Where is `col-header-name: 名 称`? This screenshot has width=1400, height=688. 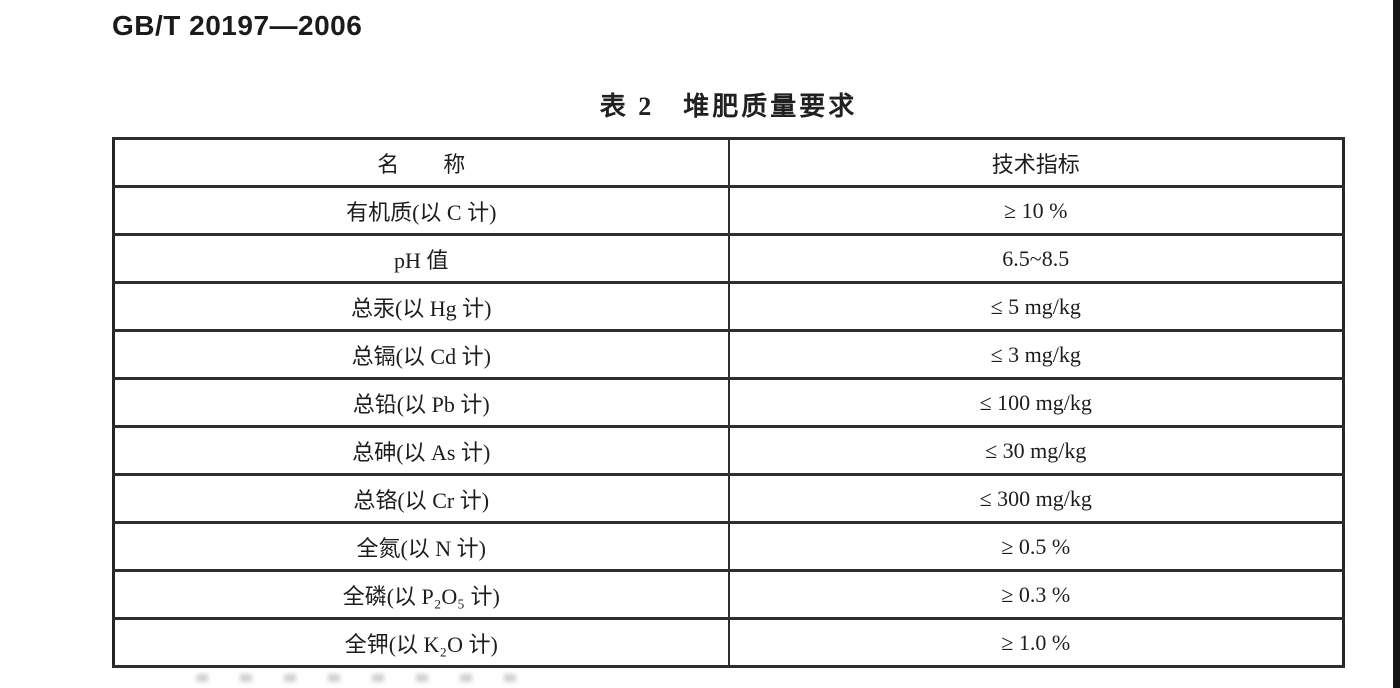
col-header-name: 名 称 is located at coordinates (421, 162).